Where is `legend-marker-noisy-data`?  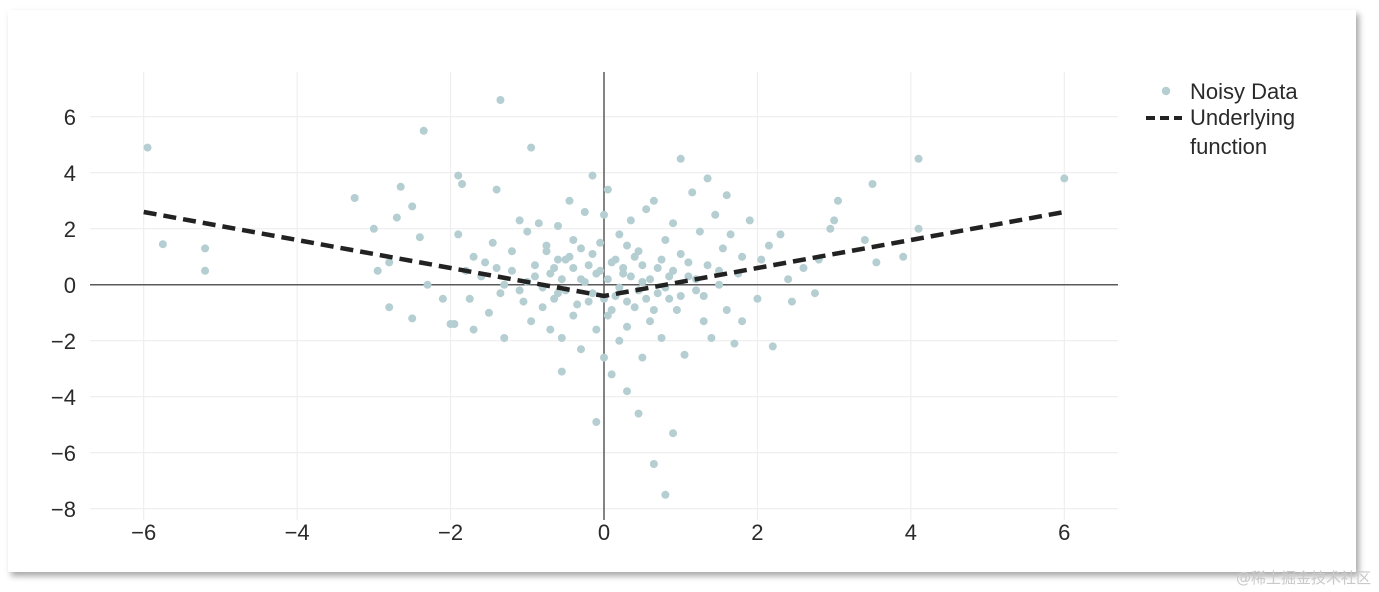 legend-marker-noisy-data is located at coordinates (1166, 91).